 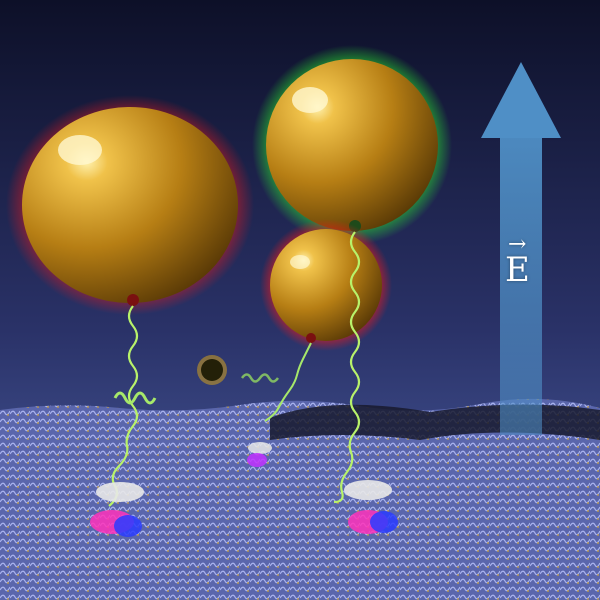 I want to click on electric-field-label: → E, so click(x=517, y=261).